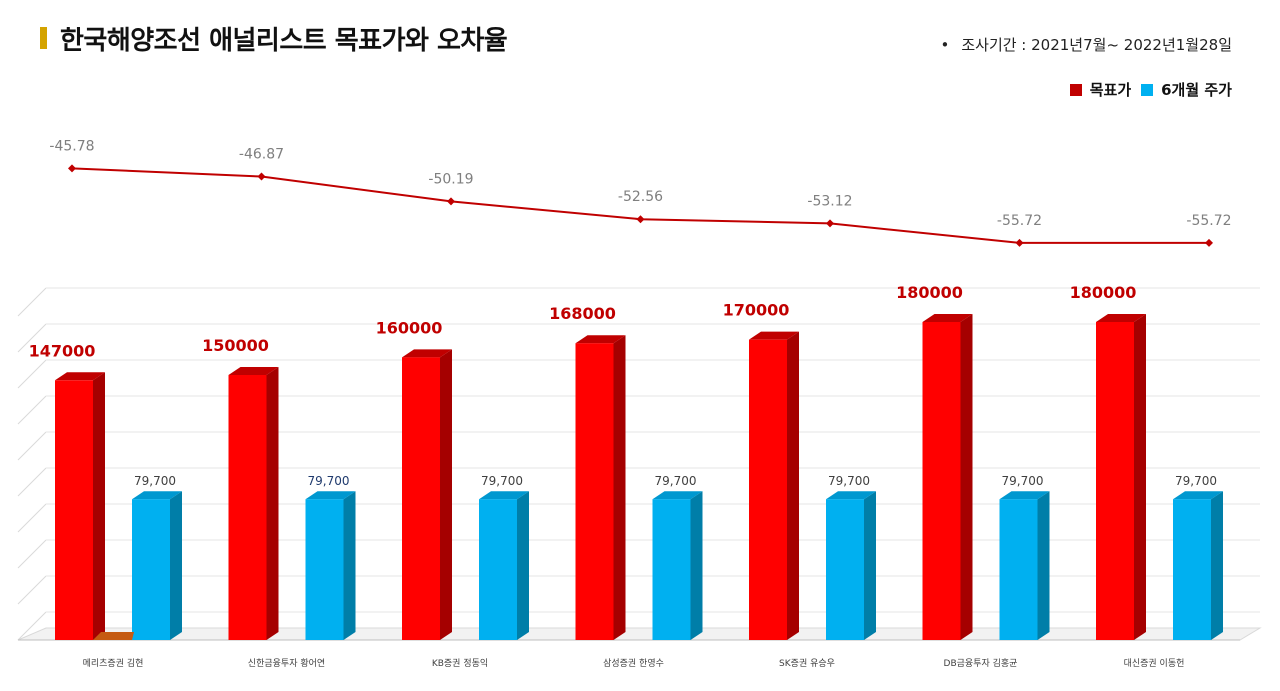 The width and height of the screenshot is (1280, 691). I want to click on title-accent-bar, so click(43, 38).